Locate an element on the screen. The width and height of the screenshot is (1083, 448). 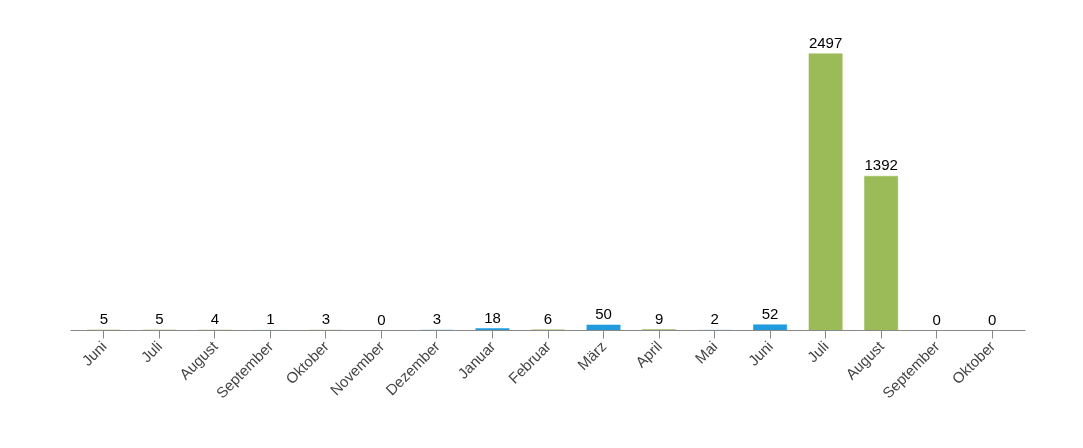
data-label: 6 is located at coordinates (548, 318).